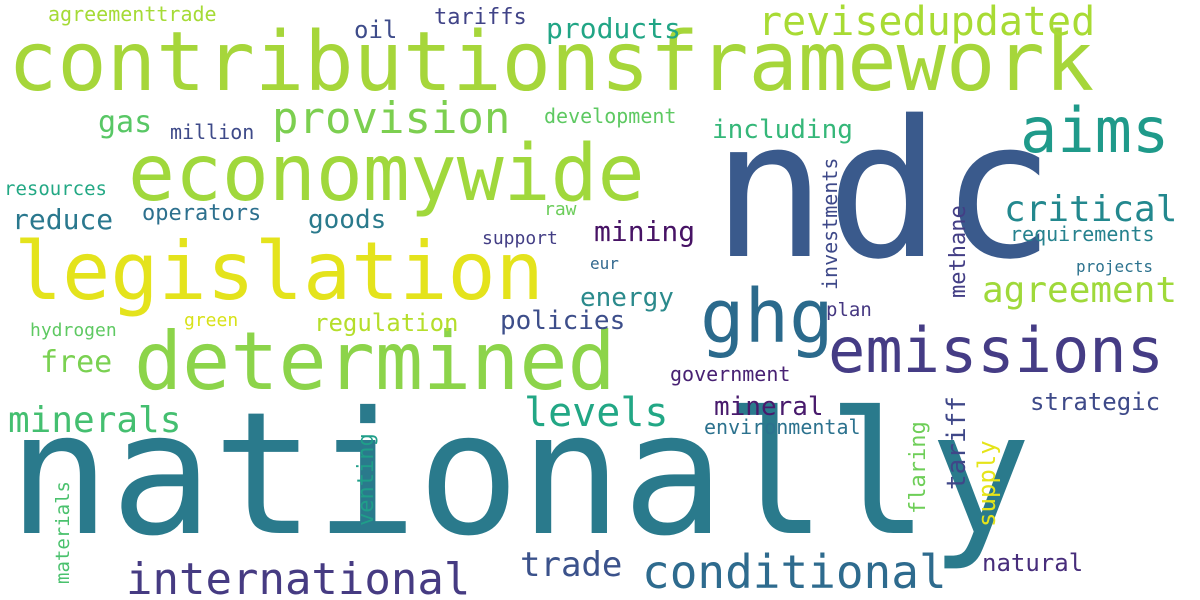  I want to click on word-eur: eur, so click(604, 264).